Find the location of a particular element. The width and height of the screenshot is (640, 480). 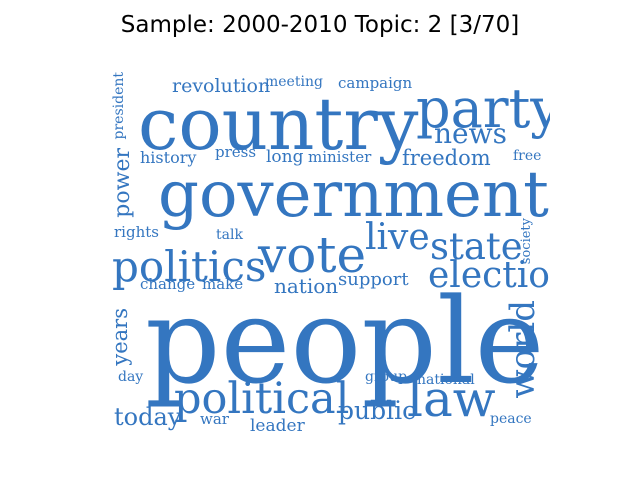

word-freedom: freedom is located at coordinates (446, 158).